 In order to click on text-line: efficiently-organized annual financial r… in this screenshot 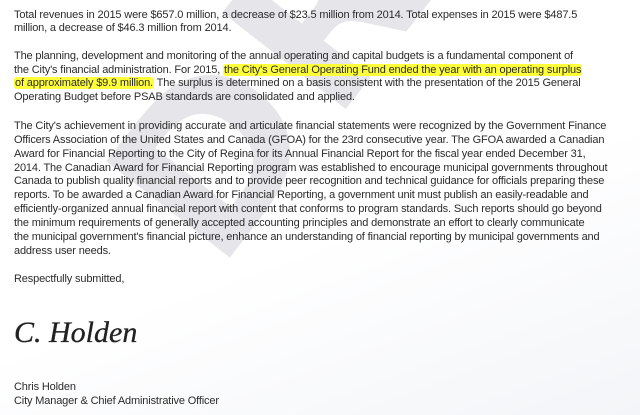, I will do `click(308, 209)`.